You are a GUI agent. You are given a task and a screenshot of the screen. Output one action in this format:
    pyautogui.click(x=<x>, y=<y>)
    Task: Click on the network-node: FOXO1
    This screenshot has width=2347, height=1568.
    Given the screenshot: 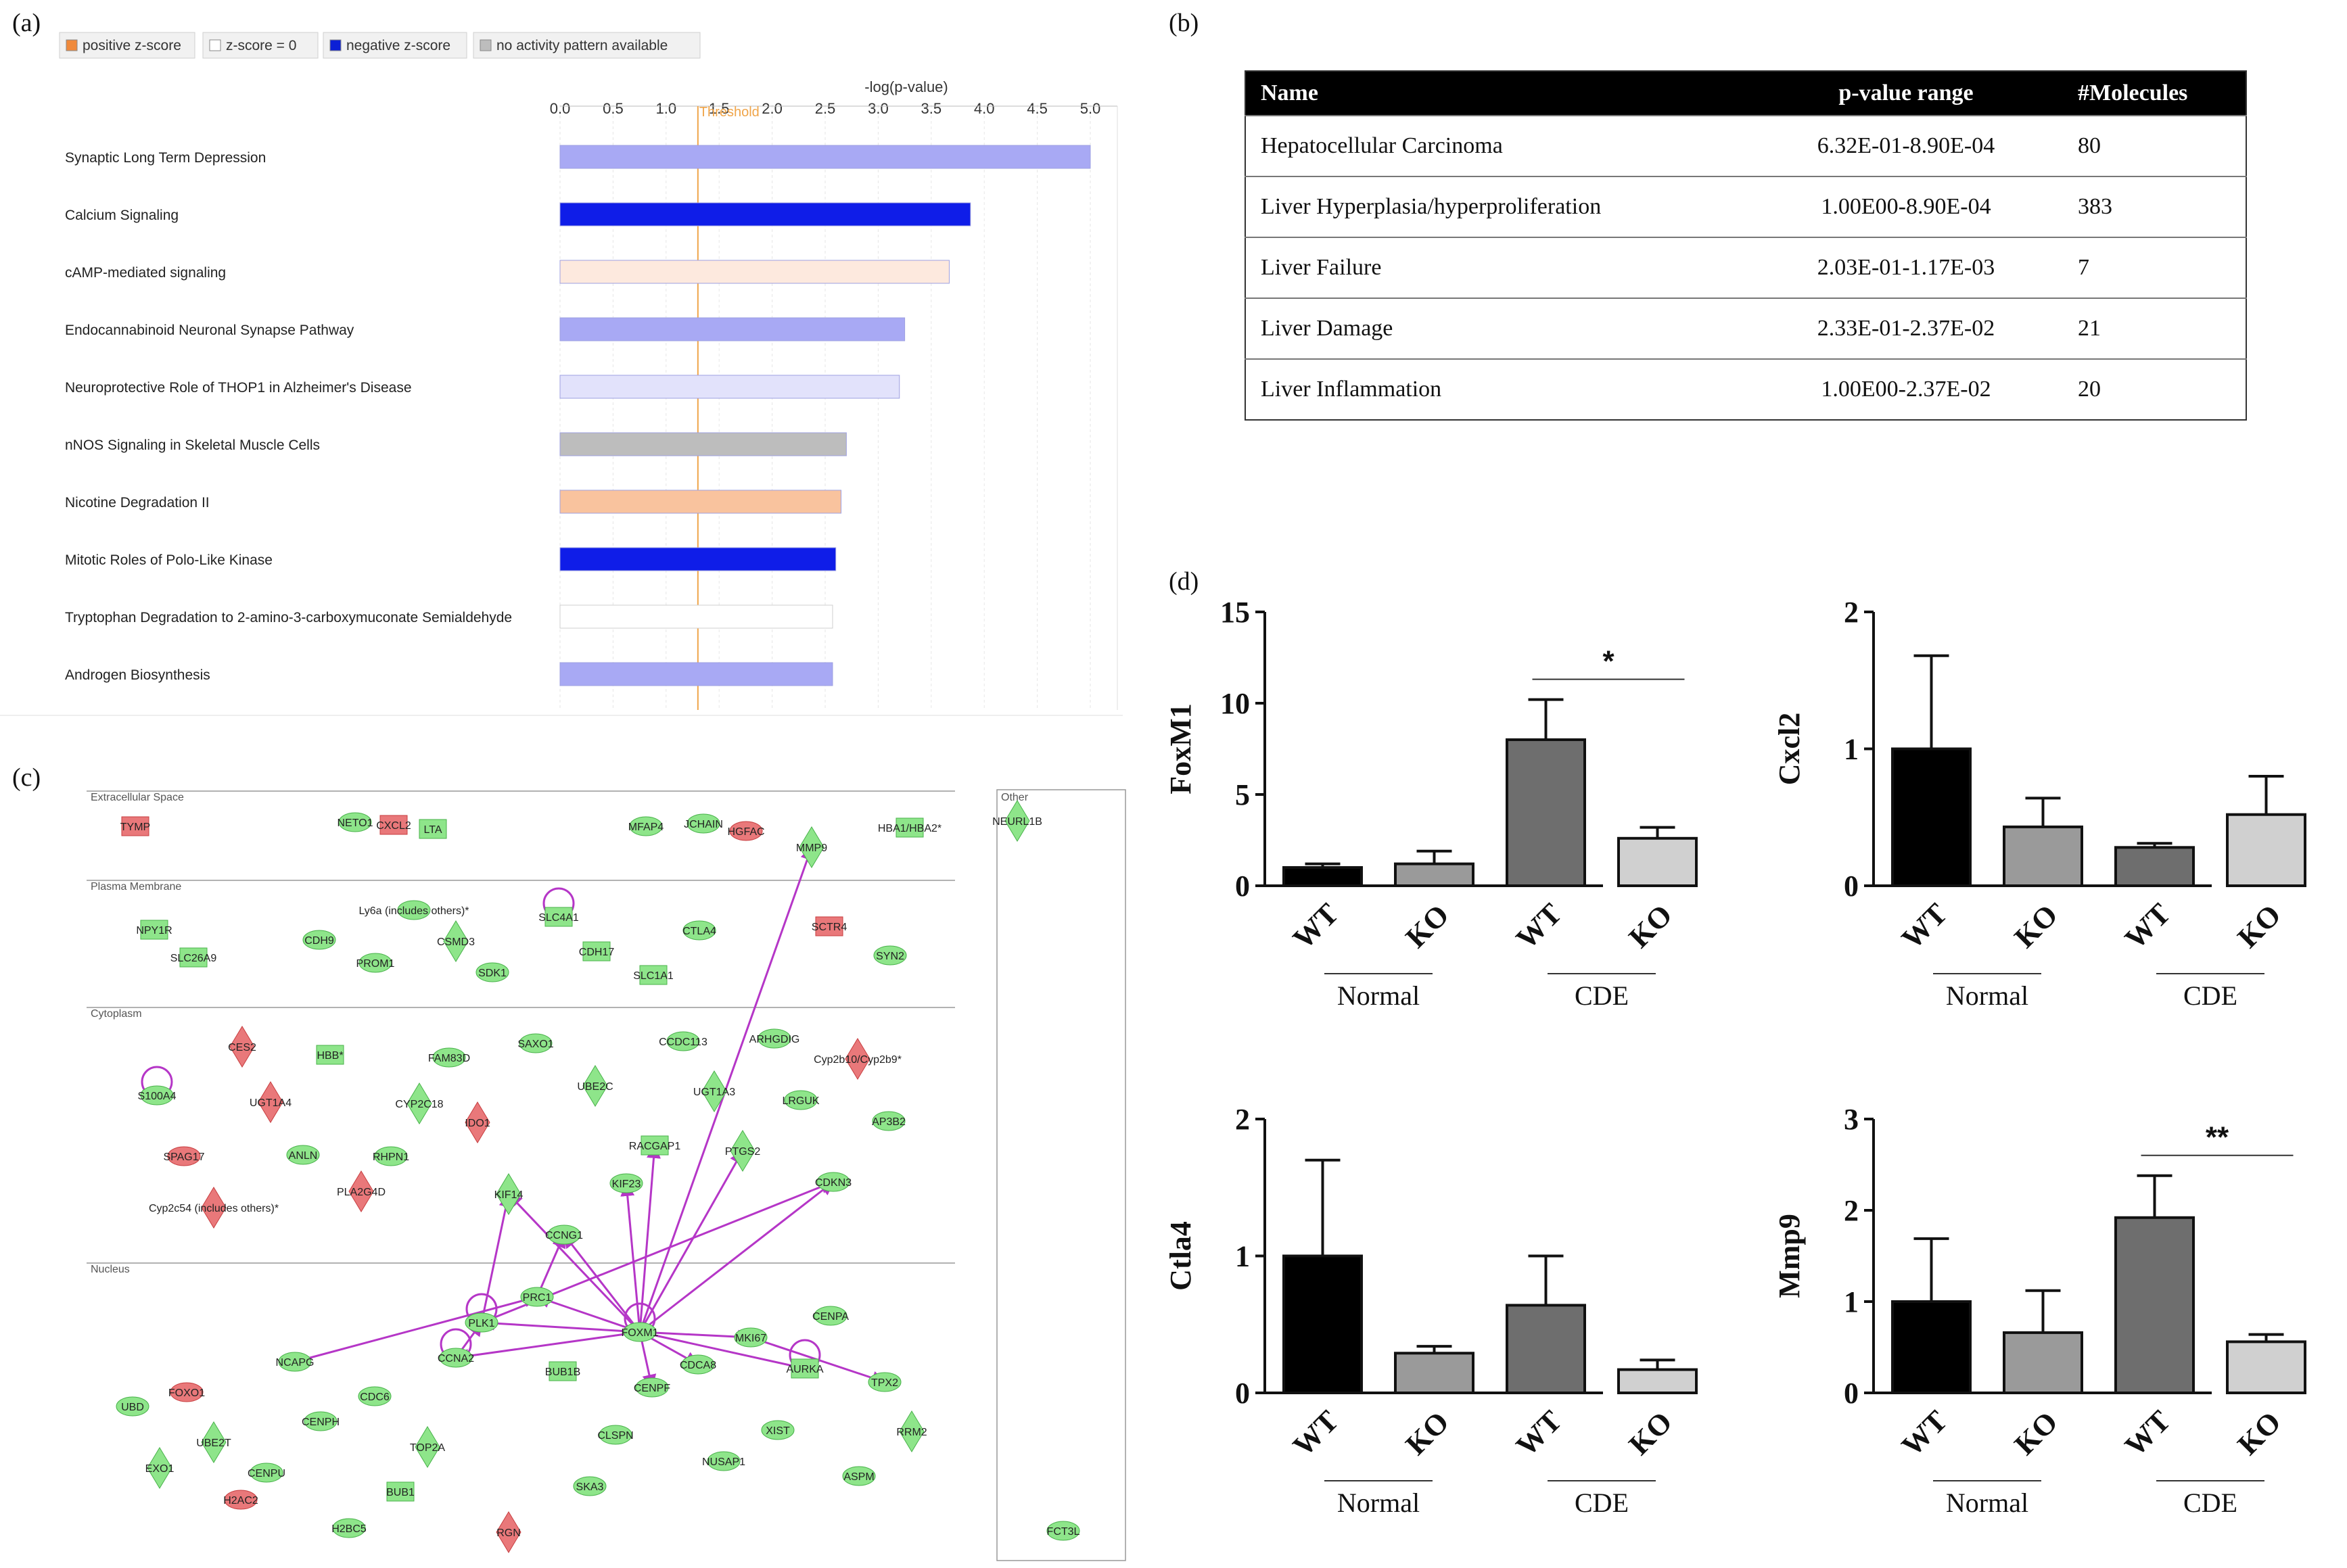 What is the action you would take?
    pyautogui.click(x=186, y=1392)
    